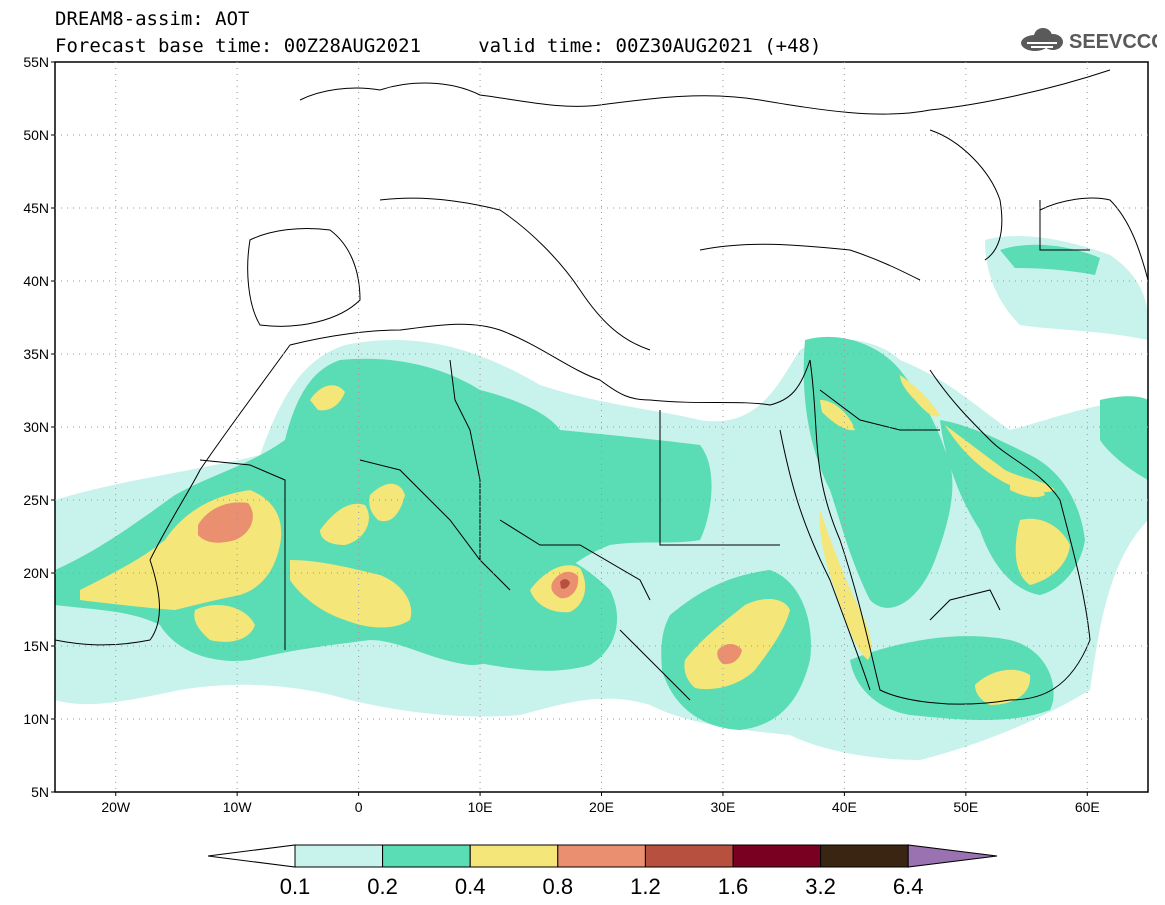  What do you see at coordinates (565, 584) in the screenshot?
I see `aot-level-1.2` at bounding box center [565, 584].